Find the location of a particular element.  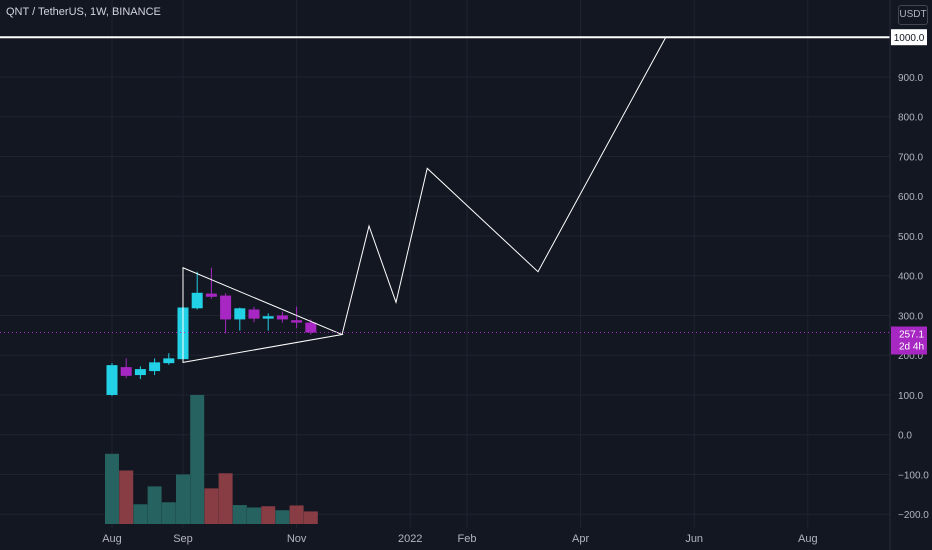

level-badge is located at coordinates (909, 37).